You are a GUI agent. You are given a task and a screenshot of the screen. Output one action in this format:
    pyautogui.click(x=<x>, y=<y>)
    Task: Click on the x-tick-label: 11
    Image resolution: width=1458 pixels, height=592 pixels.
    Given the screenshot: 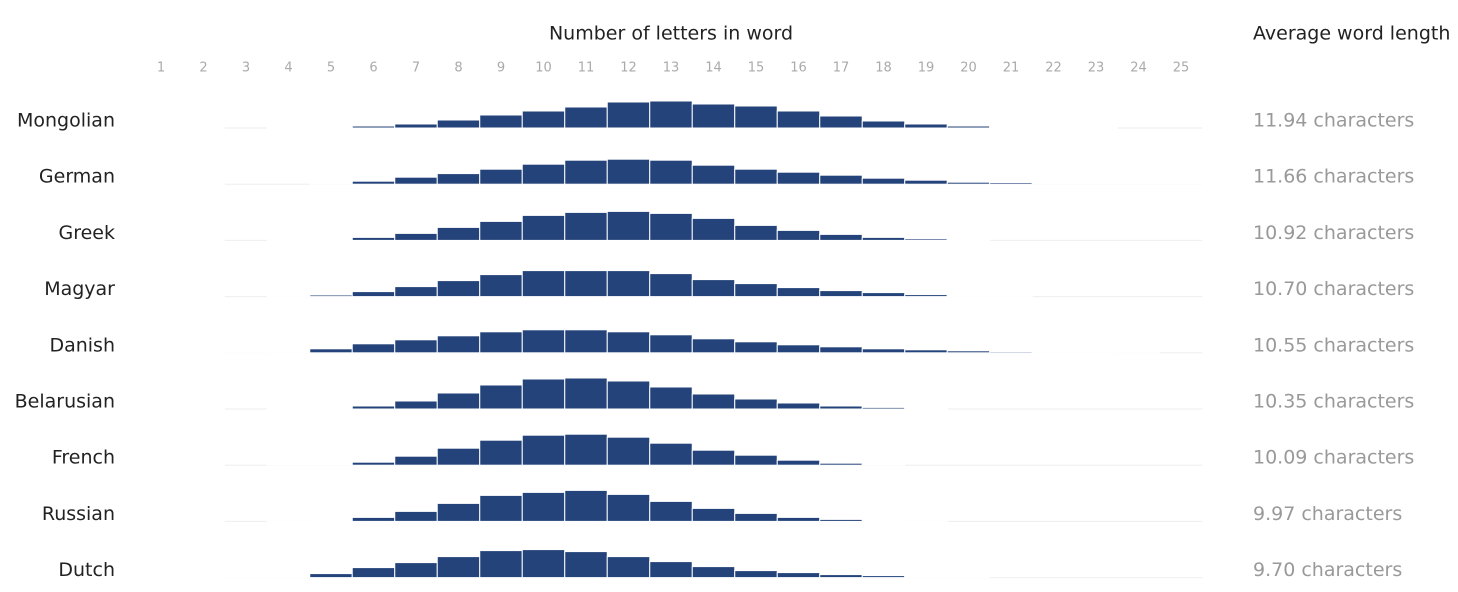 What is the action you would take?
    pyautogui.click(x=586, y=68)
    